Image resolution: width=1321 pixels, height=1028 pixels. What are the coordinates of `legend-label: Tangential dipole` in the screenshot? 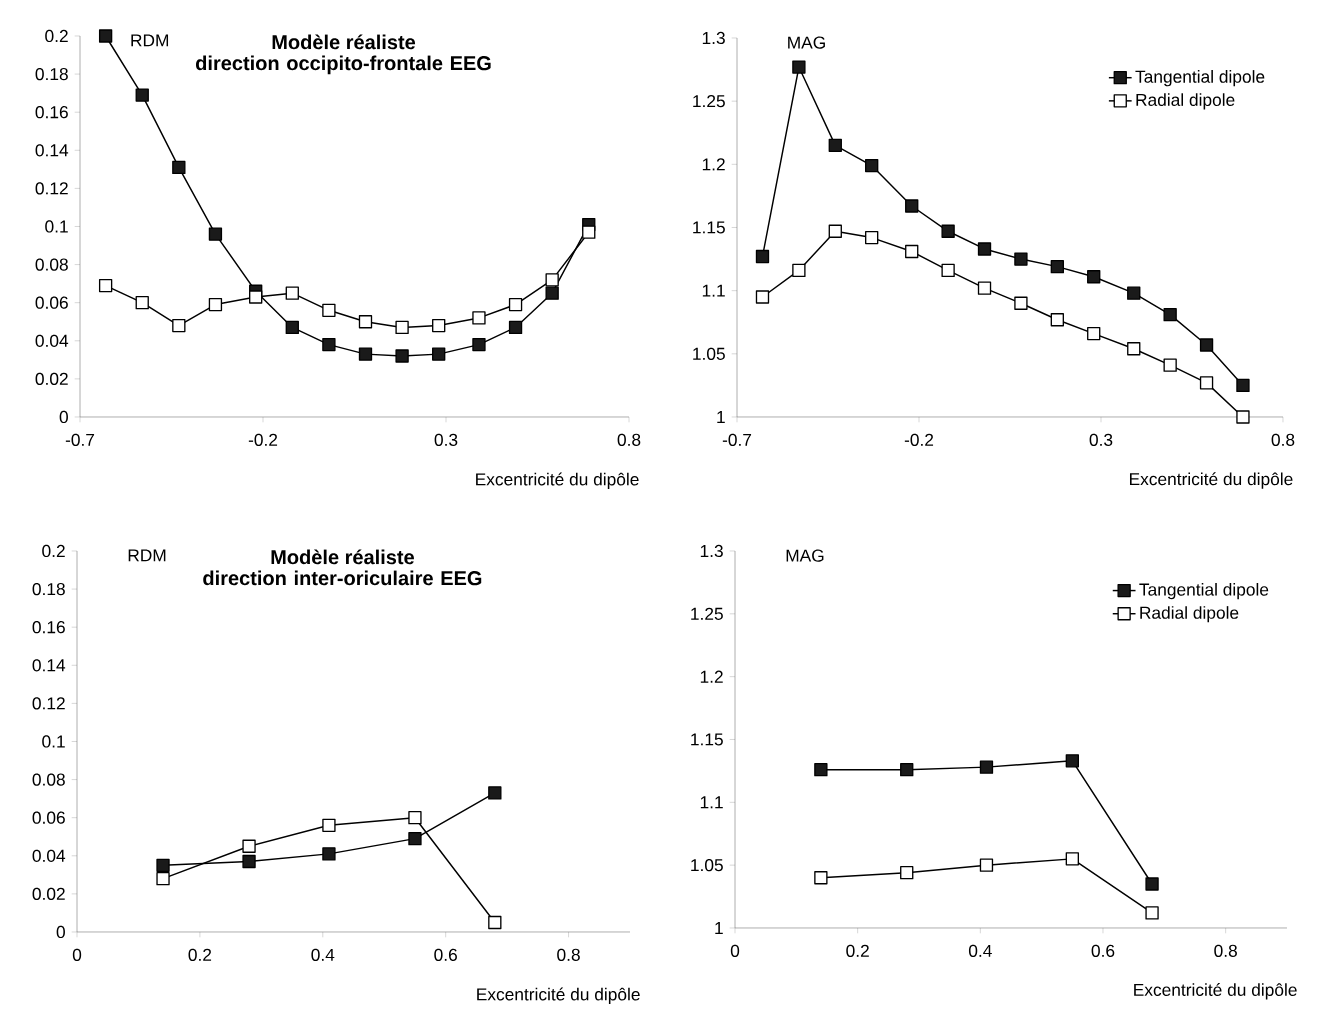 It's located at (1200, 78).